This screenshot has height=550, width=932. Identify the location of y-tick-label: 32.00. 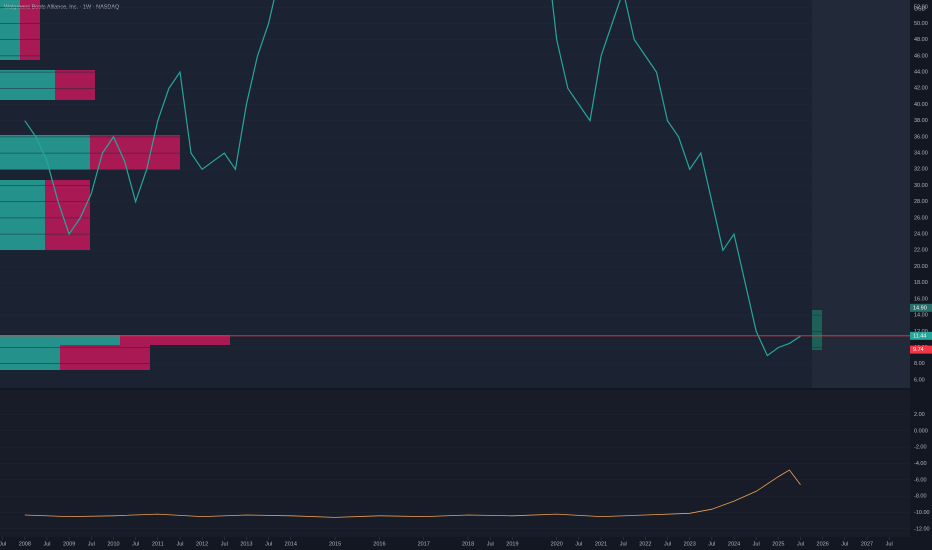
(921, 170).